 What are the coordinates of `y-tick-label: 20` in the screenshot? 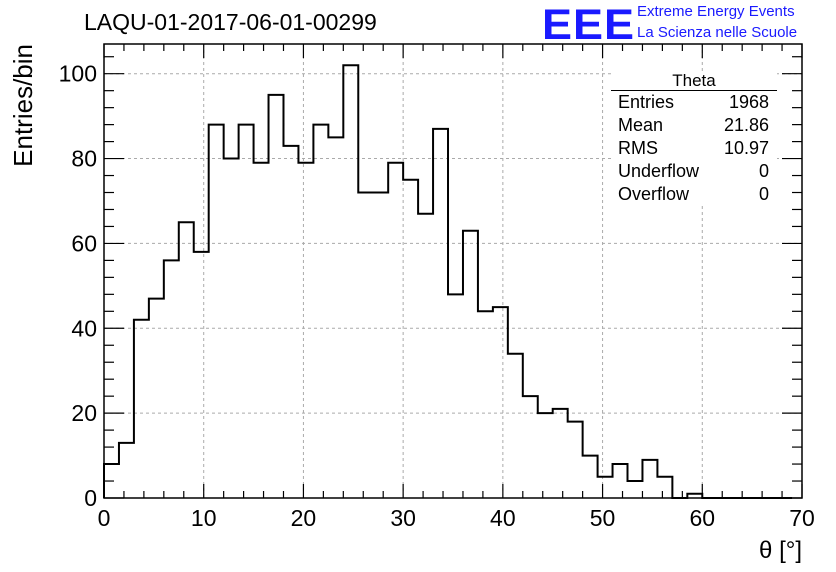 It's located at (84, 413).